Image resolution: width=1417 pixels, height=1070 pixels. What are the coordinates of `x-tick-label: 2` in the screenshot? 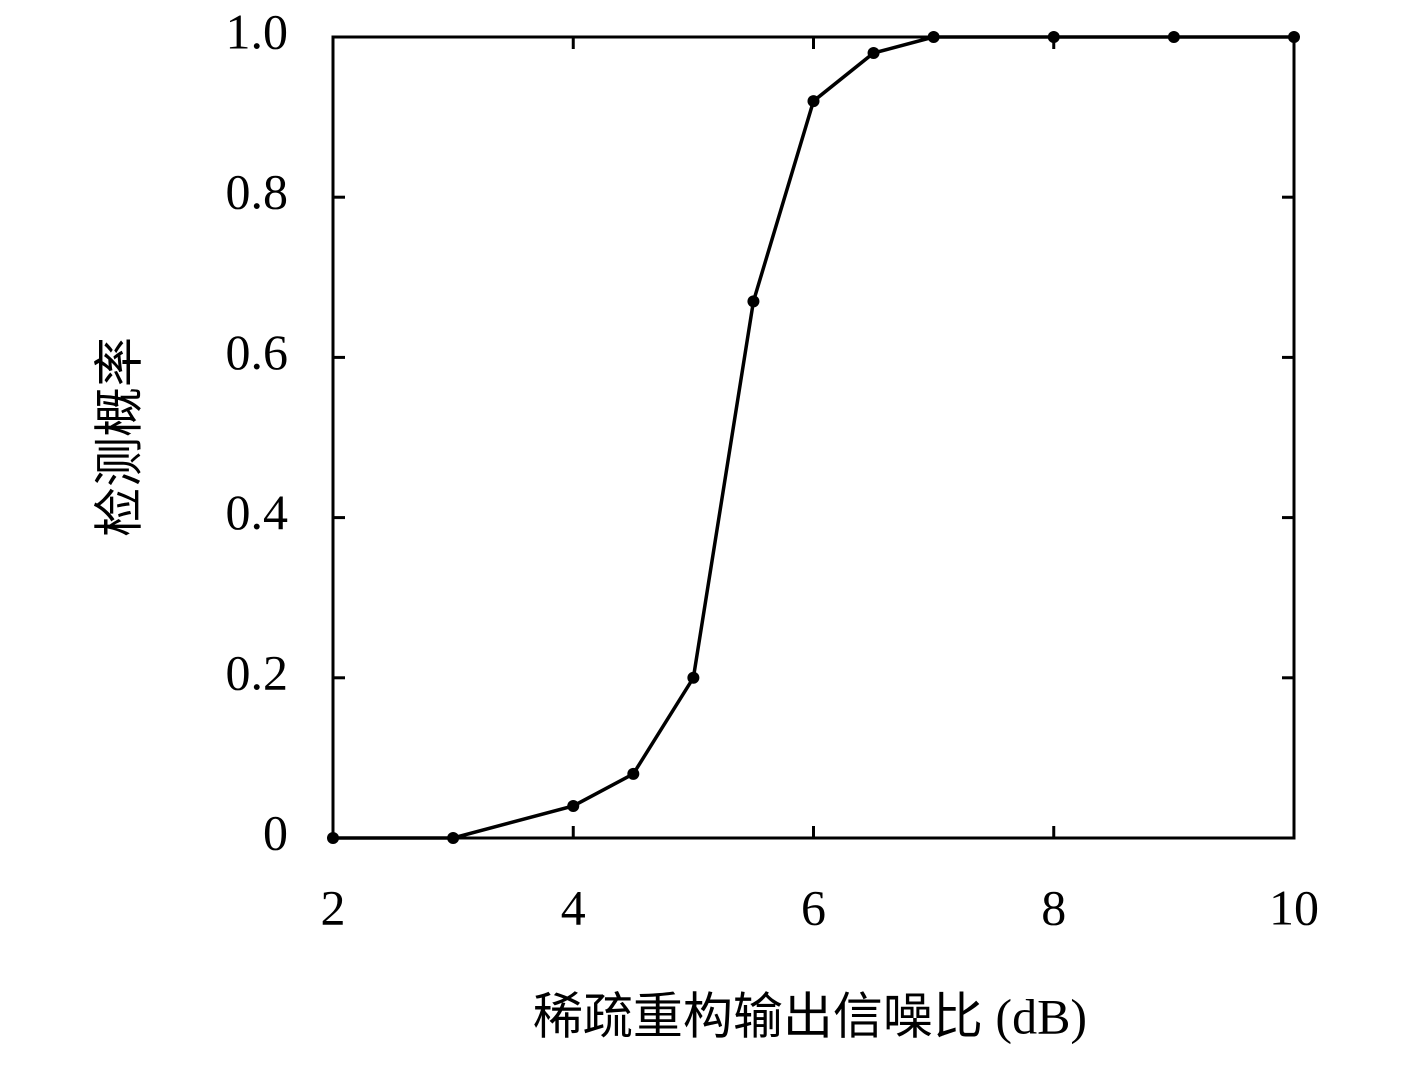 It's located at (333, 907).